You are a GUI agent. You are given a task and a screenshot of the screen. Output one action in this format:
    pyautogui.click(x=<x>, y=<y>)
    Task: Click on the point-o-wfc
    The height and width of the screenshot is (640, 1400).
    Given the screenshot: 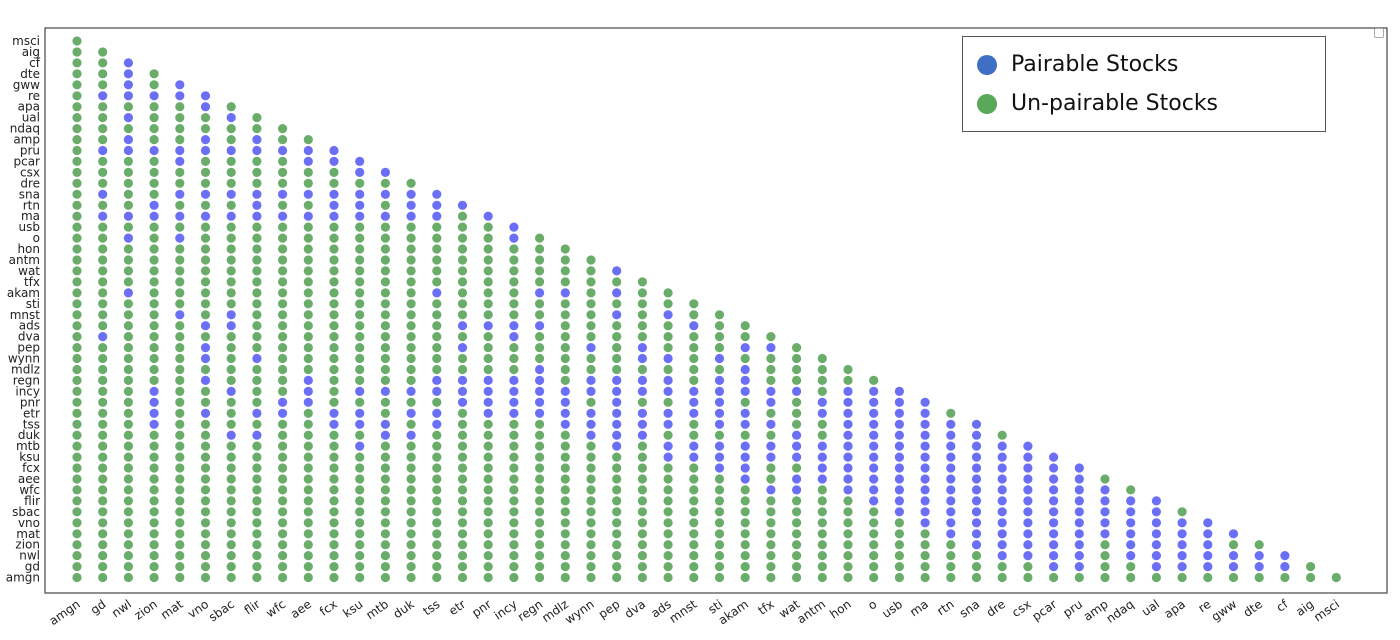 What is the action you would take?
    pyautogui.click(x=874, y=490)
    